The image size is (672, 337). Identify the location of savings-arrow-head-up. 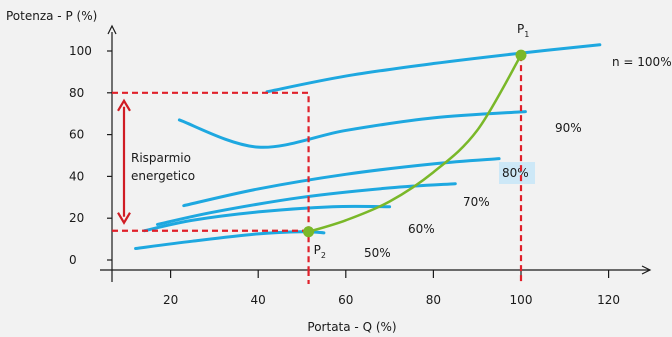
(124, 105).